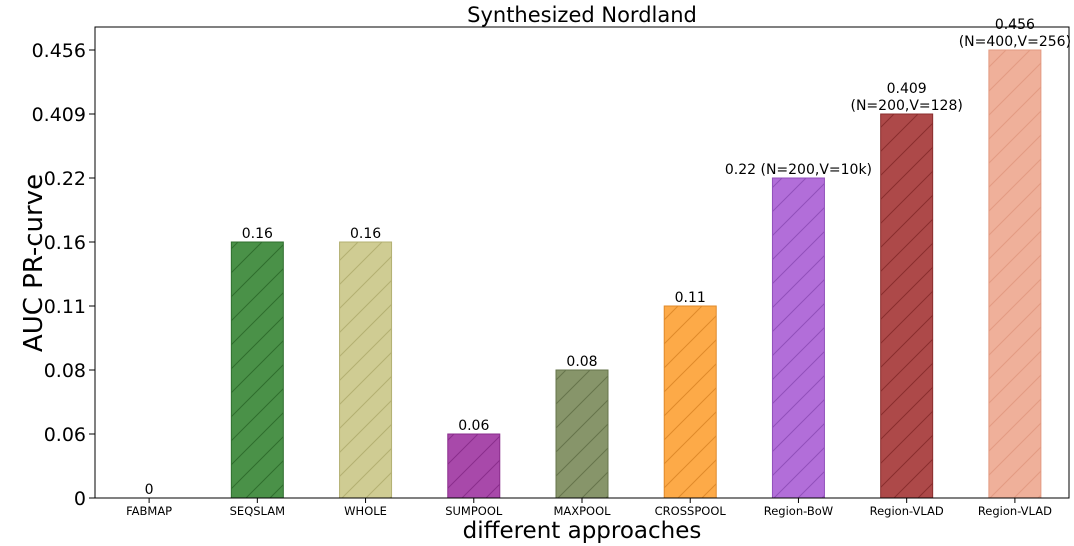 The image size is (1074, 546). Describe the element at coordinates (907, 106) in the screenshot. I see `data-label: (N=200,V=128)` at that location.